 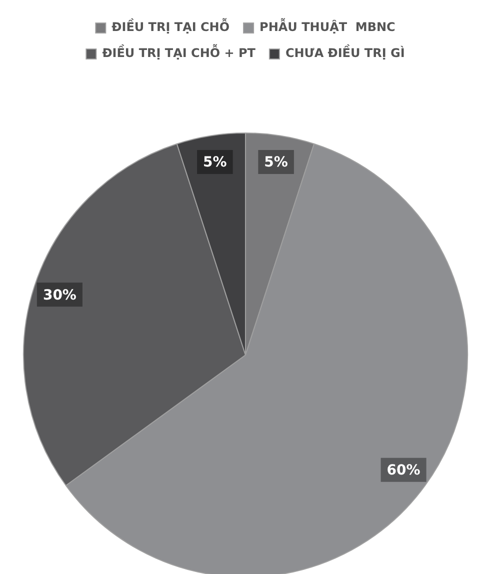 I want to click on data-label: 60%, so click(x=403, y=470).